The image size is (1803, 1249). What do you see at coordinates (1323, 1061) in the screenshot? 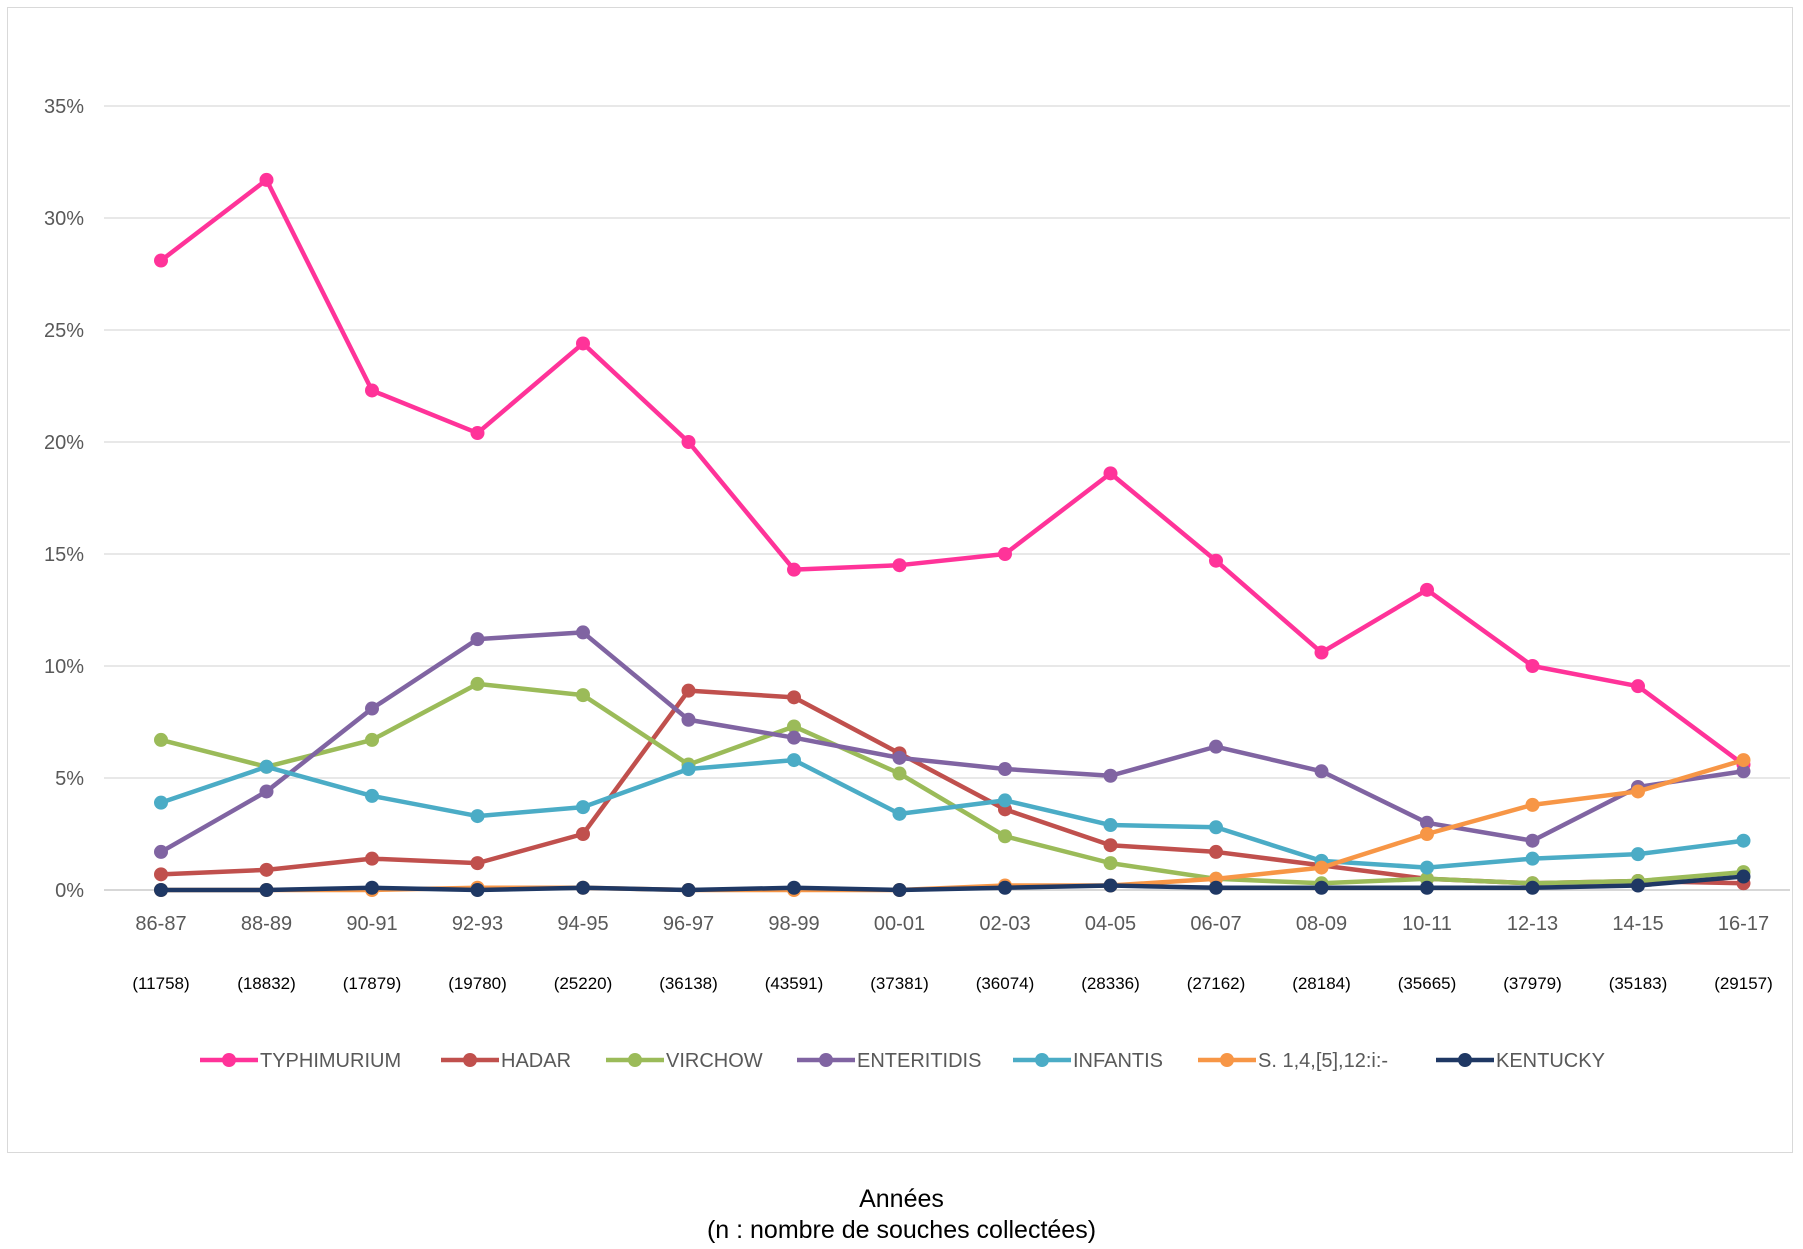
I see `legend-label: S. 1,4,[5],12:i:-` at bounding box center [1323, 1061].